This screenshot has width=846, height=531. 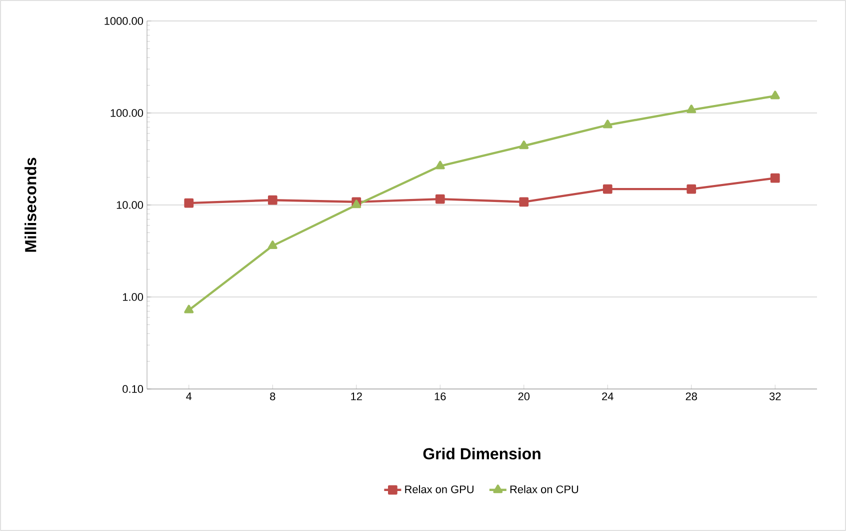 What do you see at coordinates (356, 396) in the screenshot?
I see `x-tick-label: 12` at bounding box center [356, 396].